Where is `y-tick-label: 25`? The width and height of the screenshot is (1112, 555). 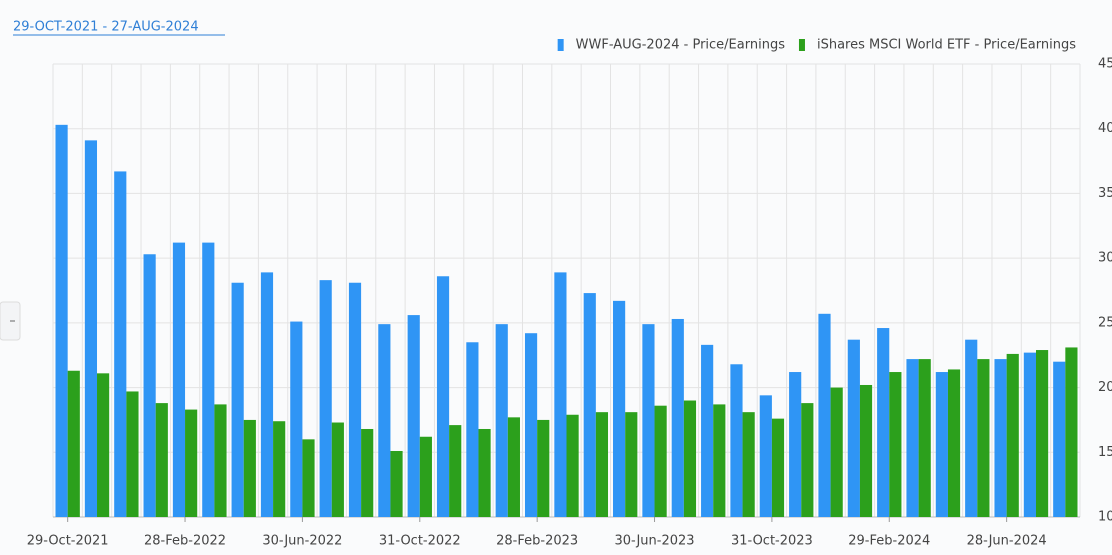 y-tick-label: 25 is located at coordinates (1105, 322).